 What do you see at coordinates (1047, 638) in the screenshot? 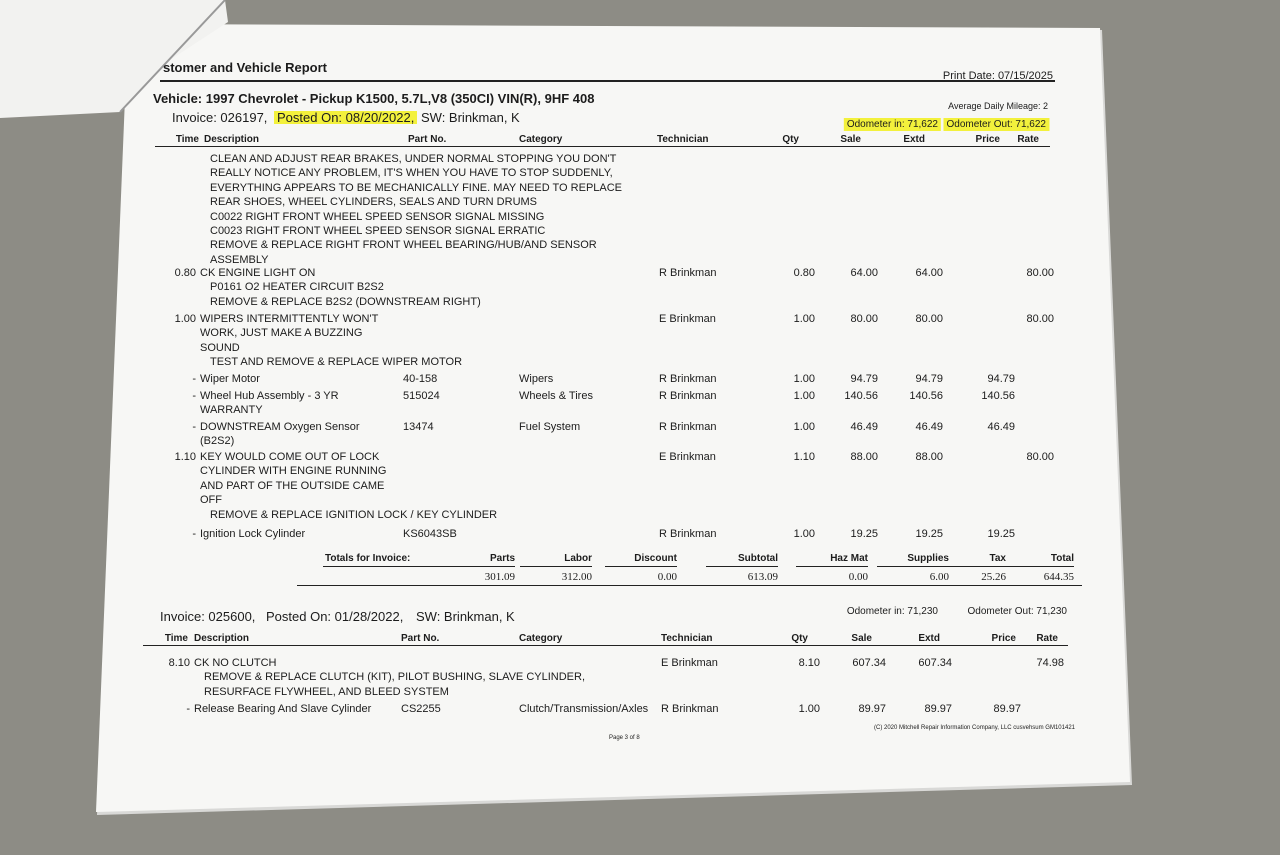
I see `column-header: Rate` at bounding box center [1047, 638].